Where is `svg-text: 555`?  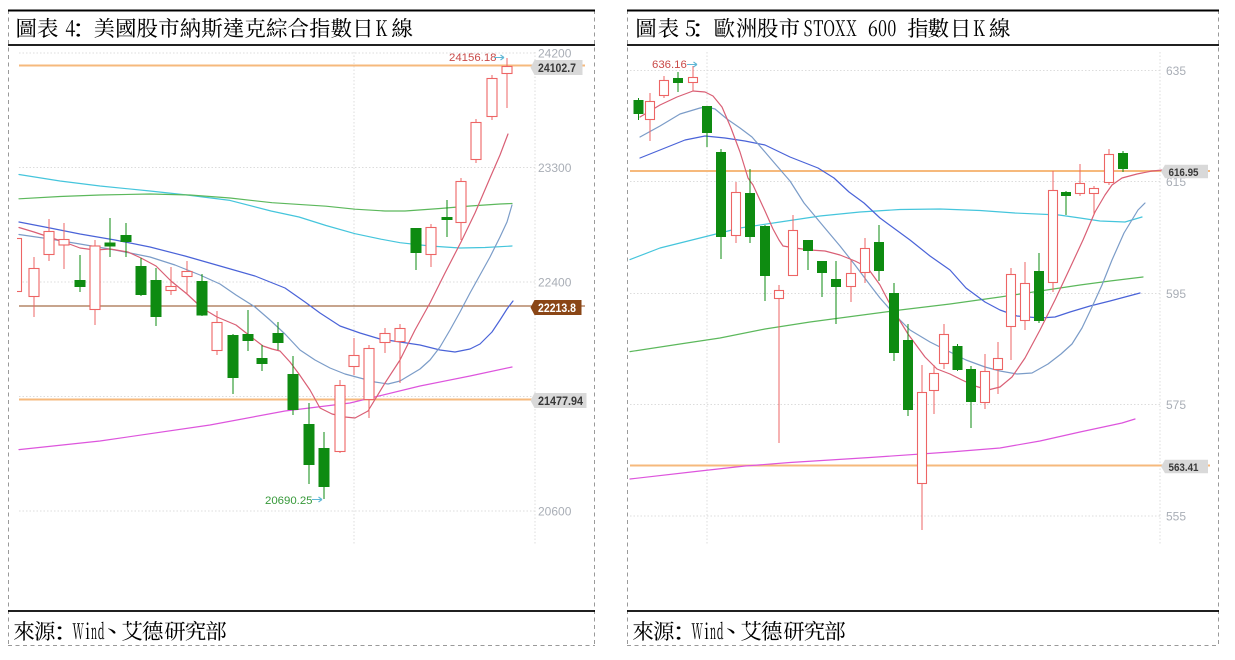 svg-text: 555 is located at coordinates (1176, 516).